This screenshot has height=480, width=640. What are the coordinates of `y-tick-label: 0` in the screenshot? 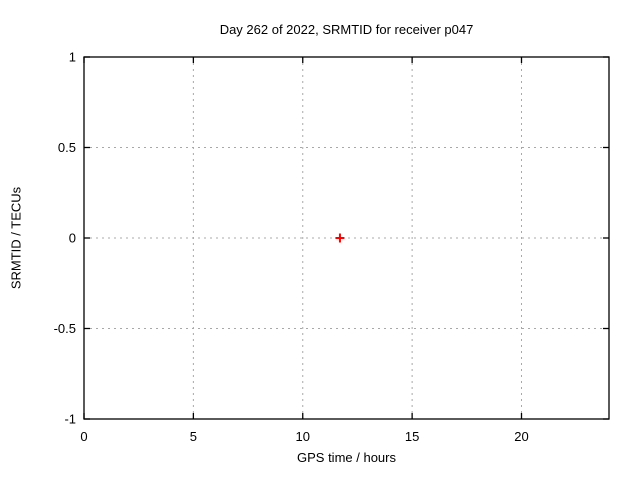 It's located at (72, 238).